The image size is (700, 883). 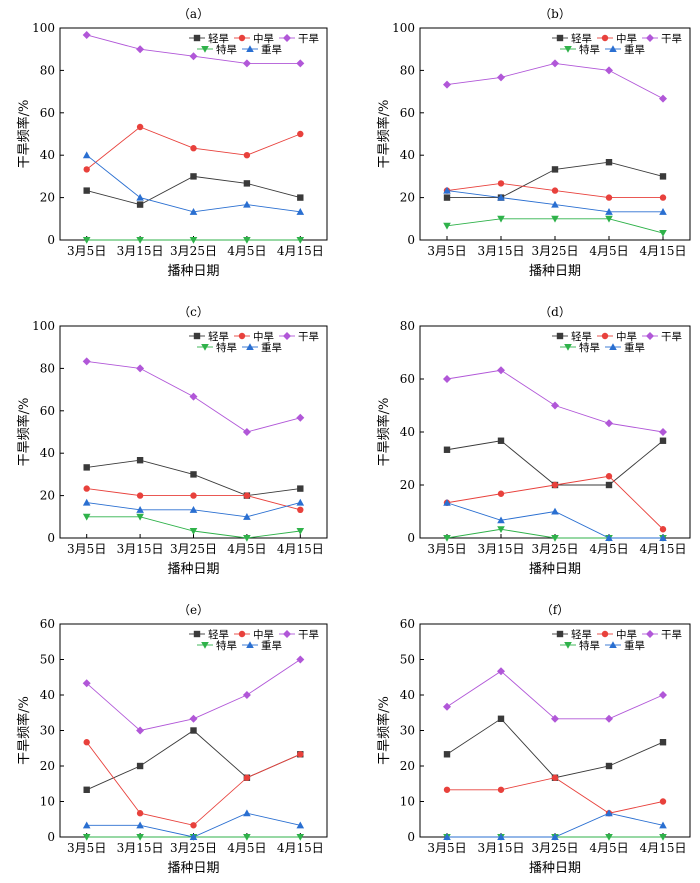 I want to click on y-tick-label: 60, so click(x=407, y=624).